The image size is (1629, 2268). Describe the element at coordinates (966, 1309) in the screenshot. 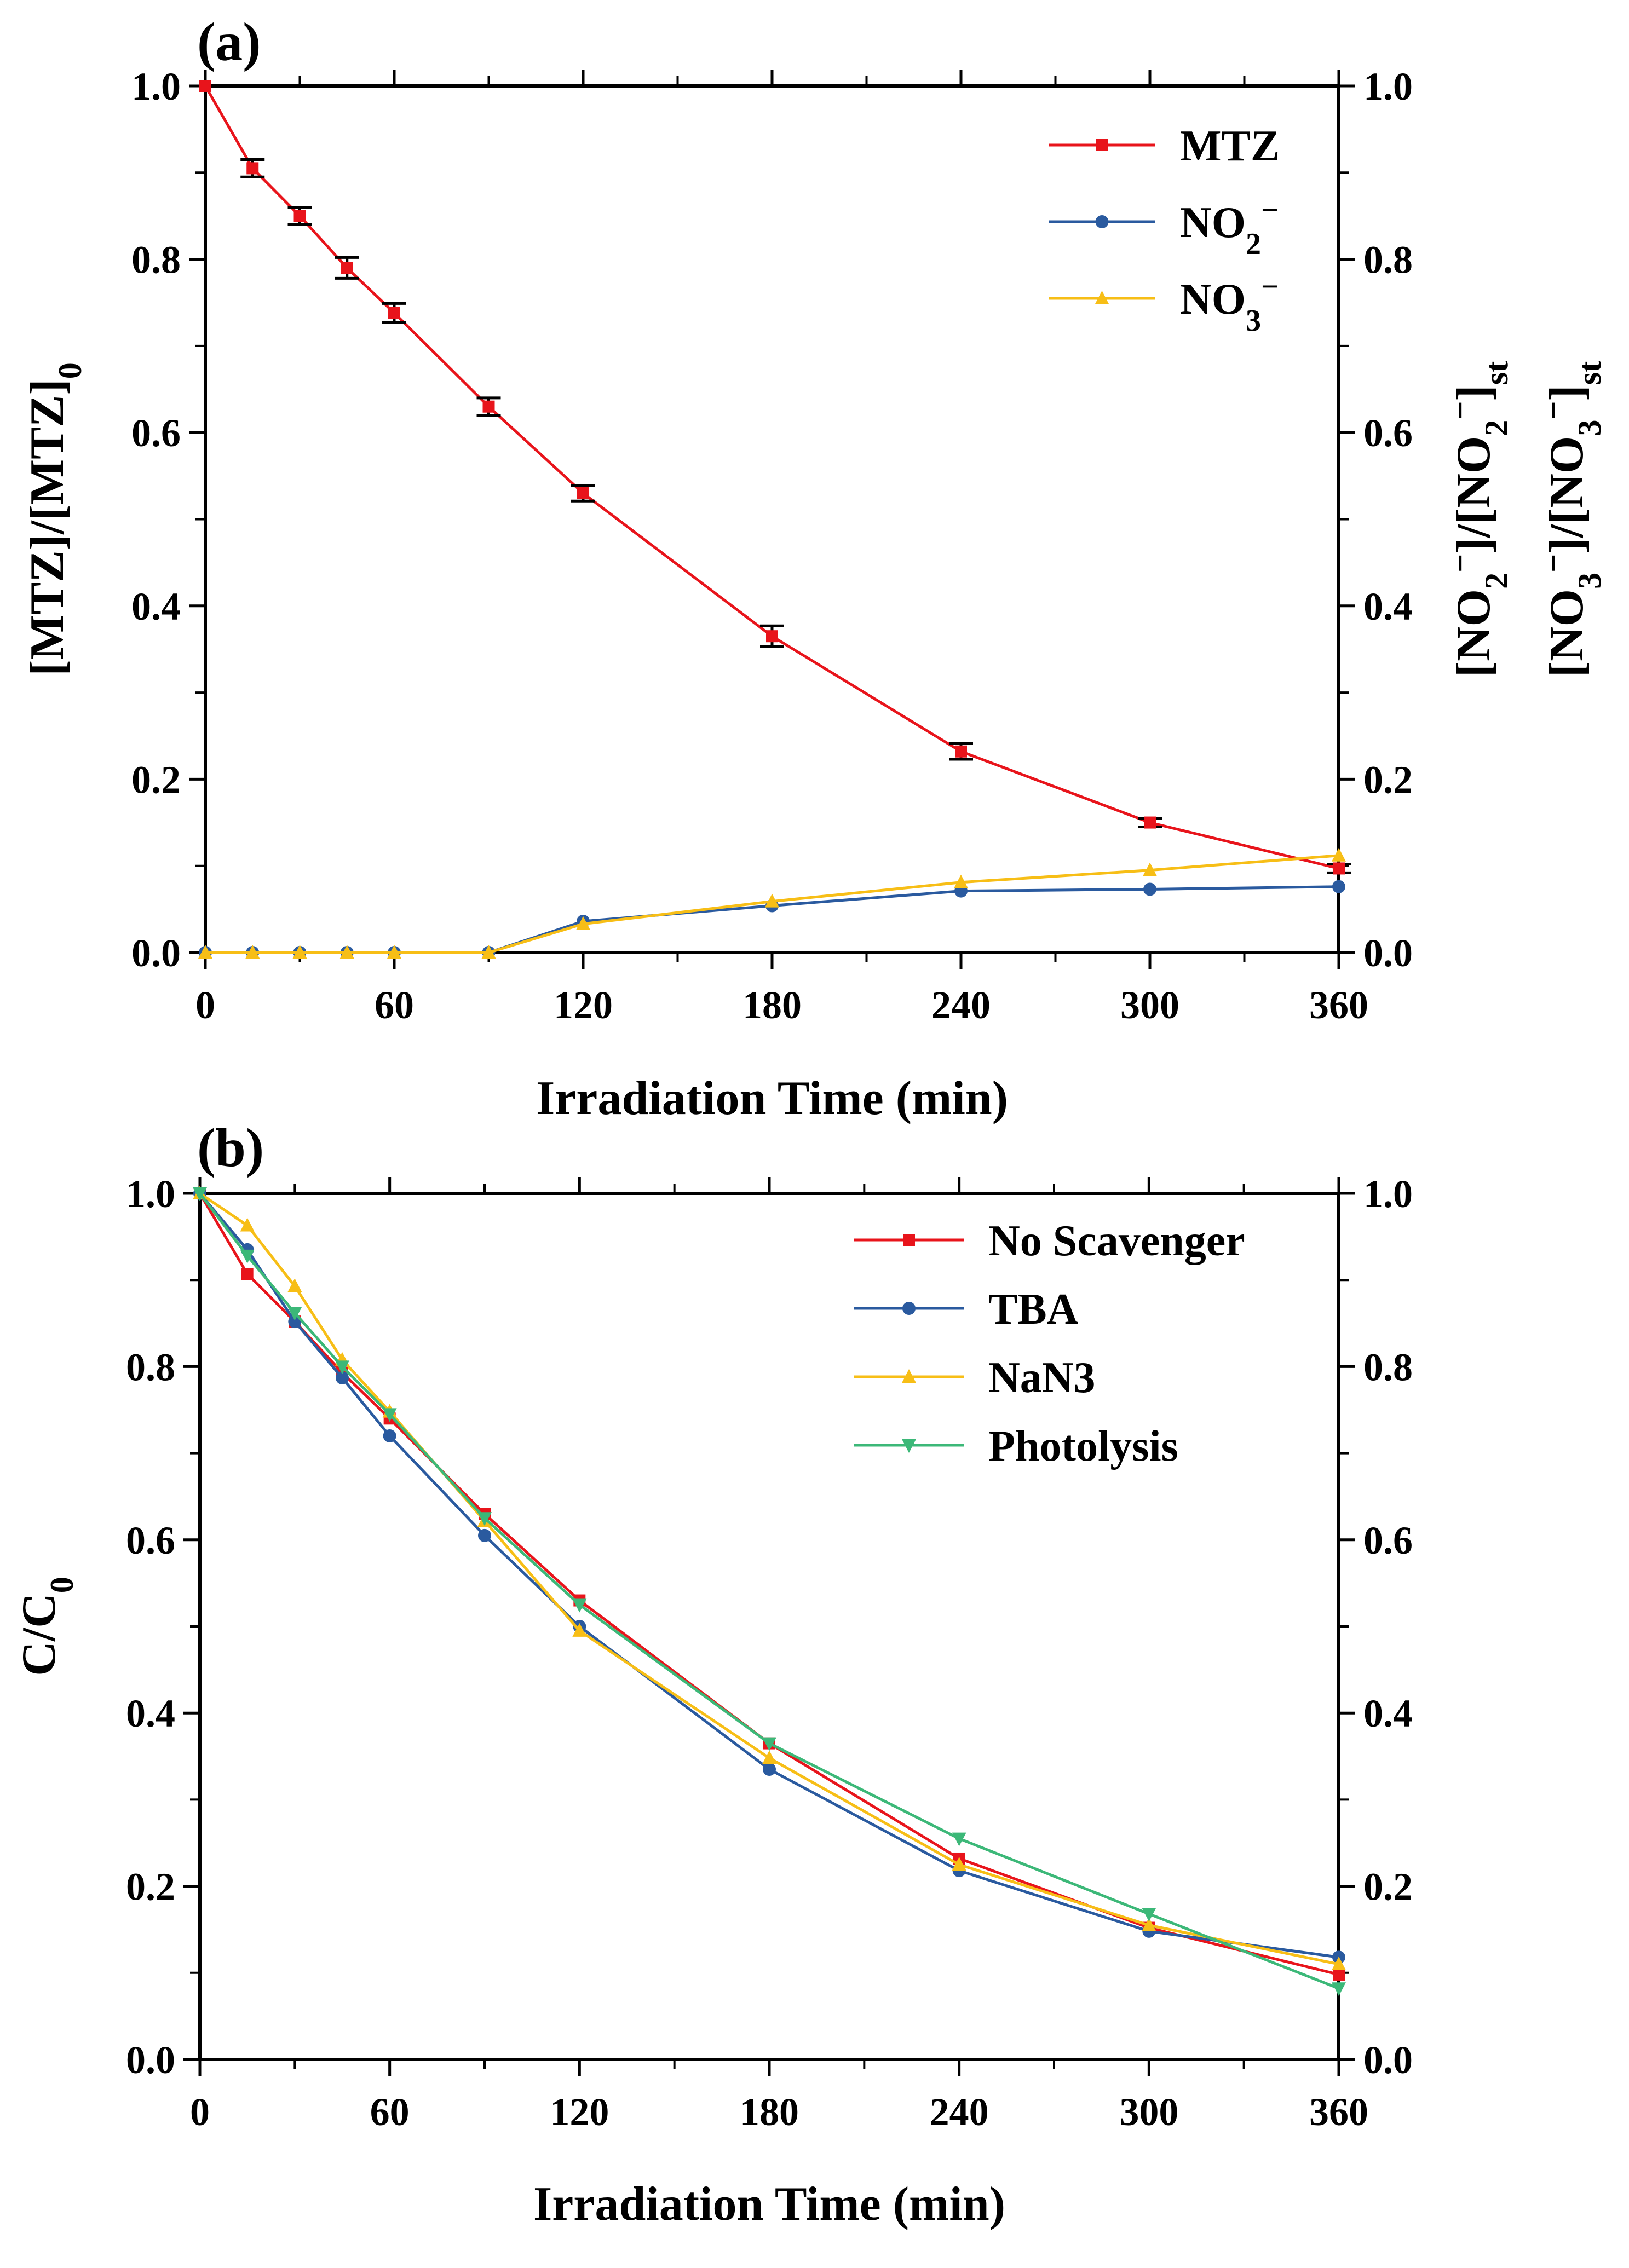

I see `legend-entry: TBA` at that location.